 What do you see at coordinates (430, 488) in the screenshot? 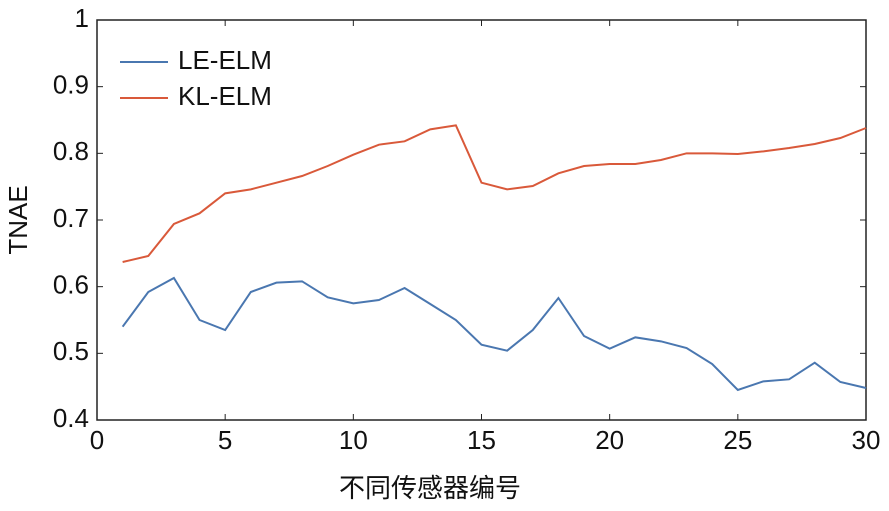
I see `x-axis-label: 不同传感器编号` at bounding box center [430, 488].